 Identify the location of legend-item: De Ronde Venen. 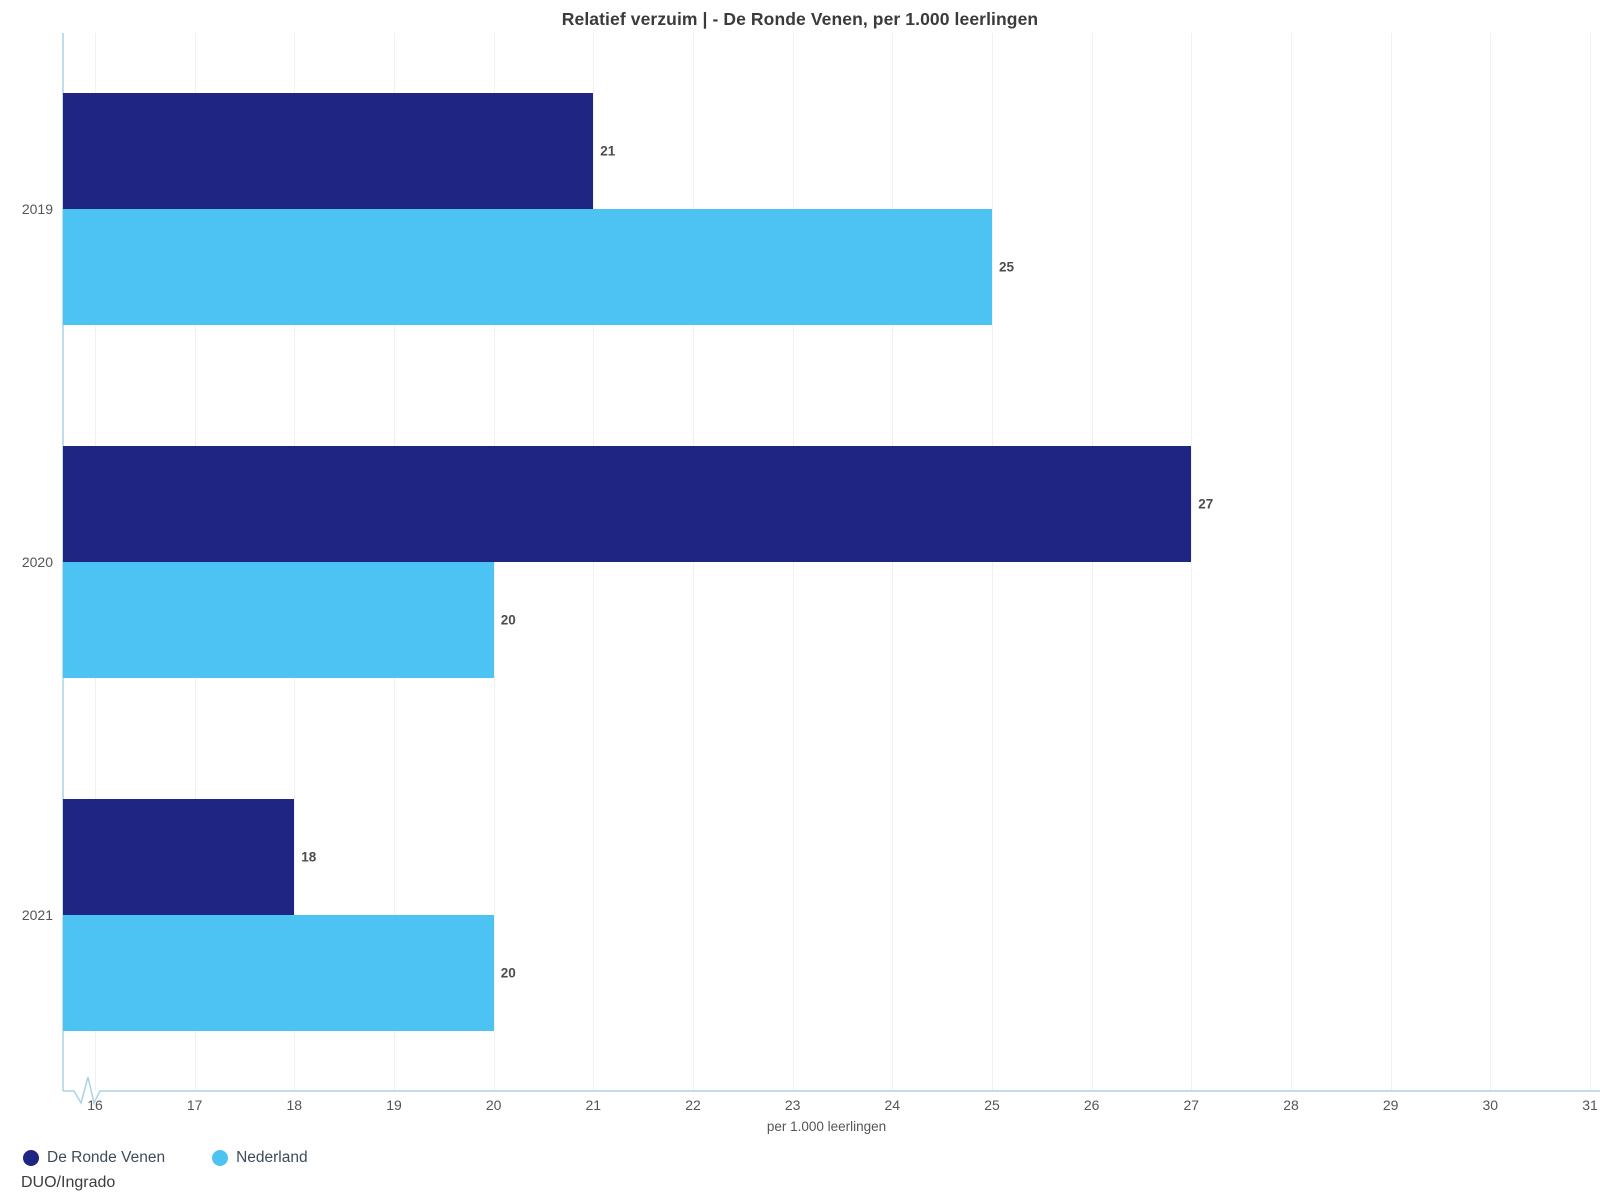
(94, 1158).